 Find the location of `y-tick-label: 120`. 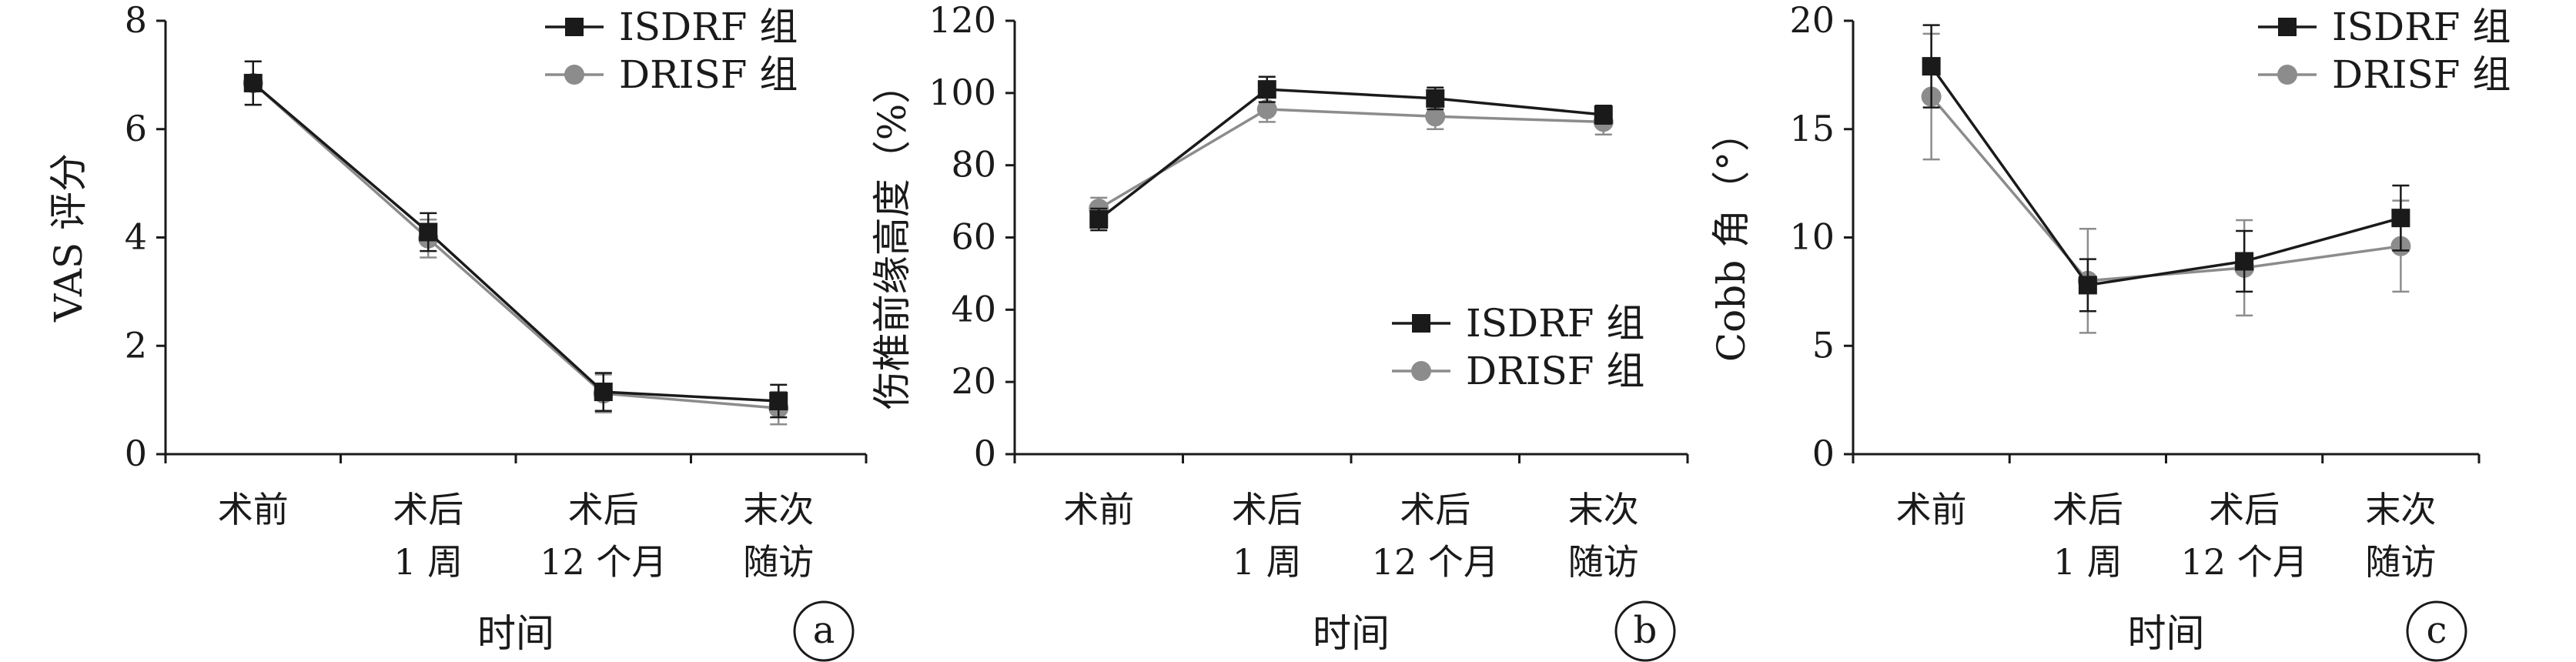

y-tick-label: 120 is located at coordinates (962, 20).